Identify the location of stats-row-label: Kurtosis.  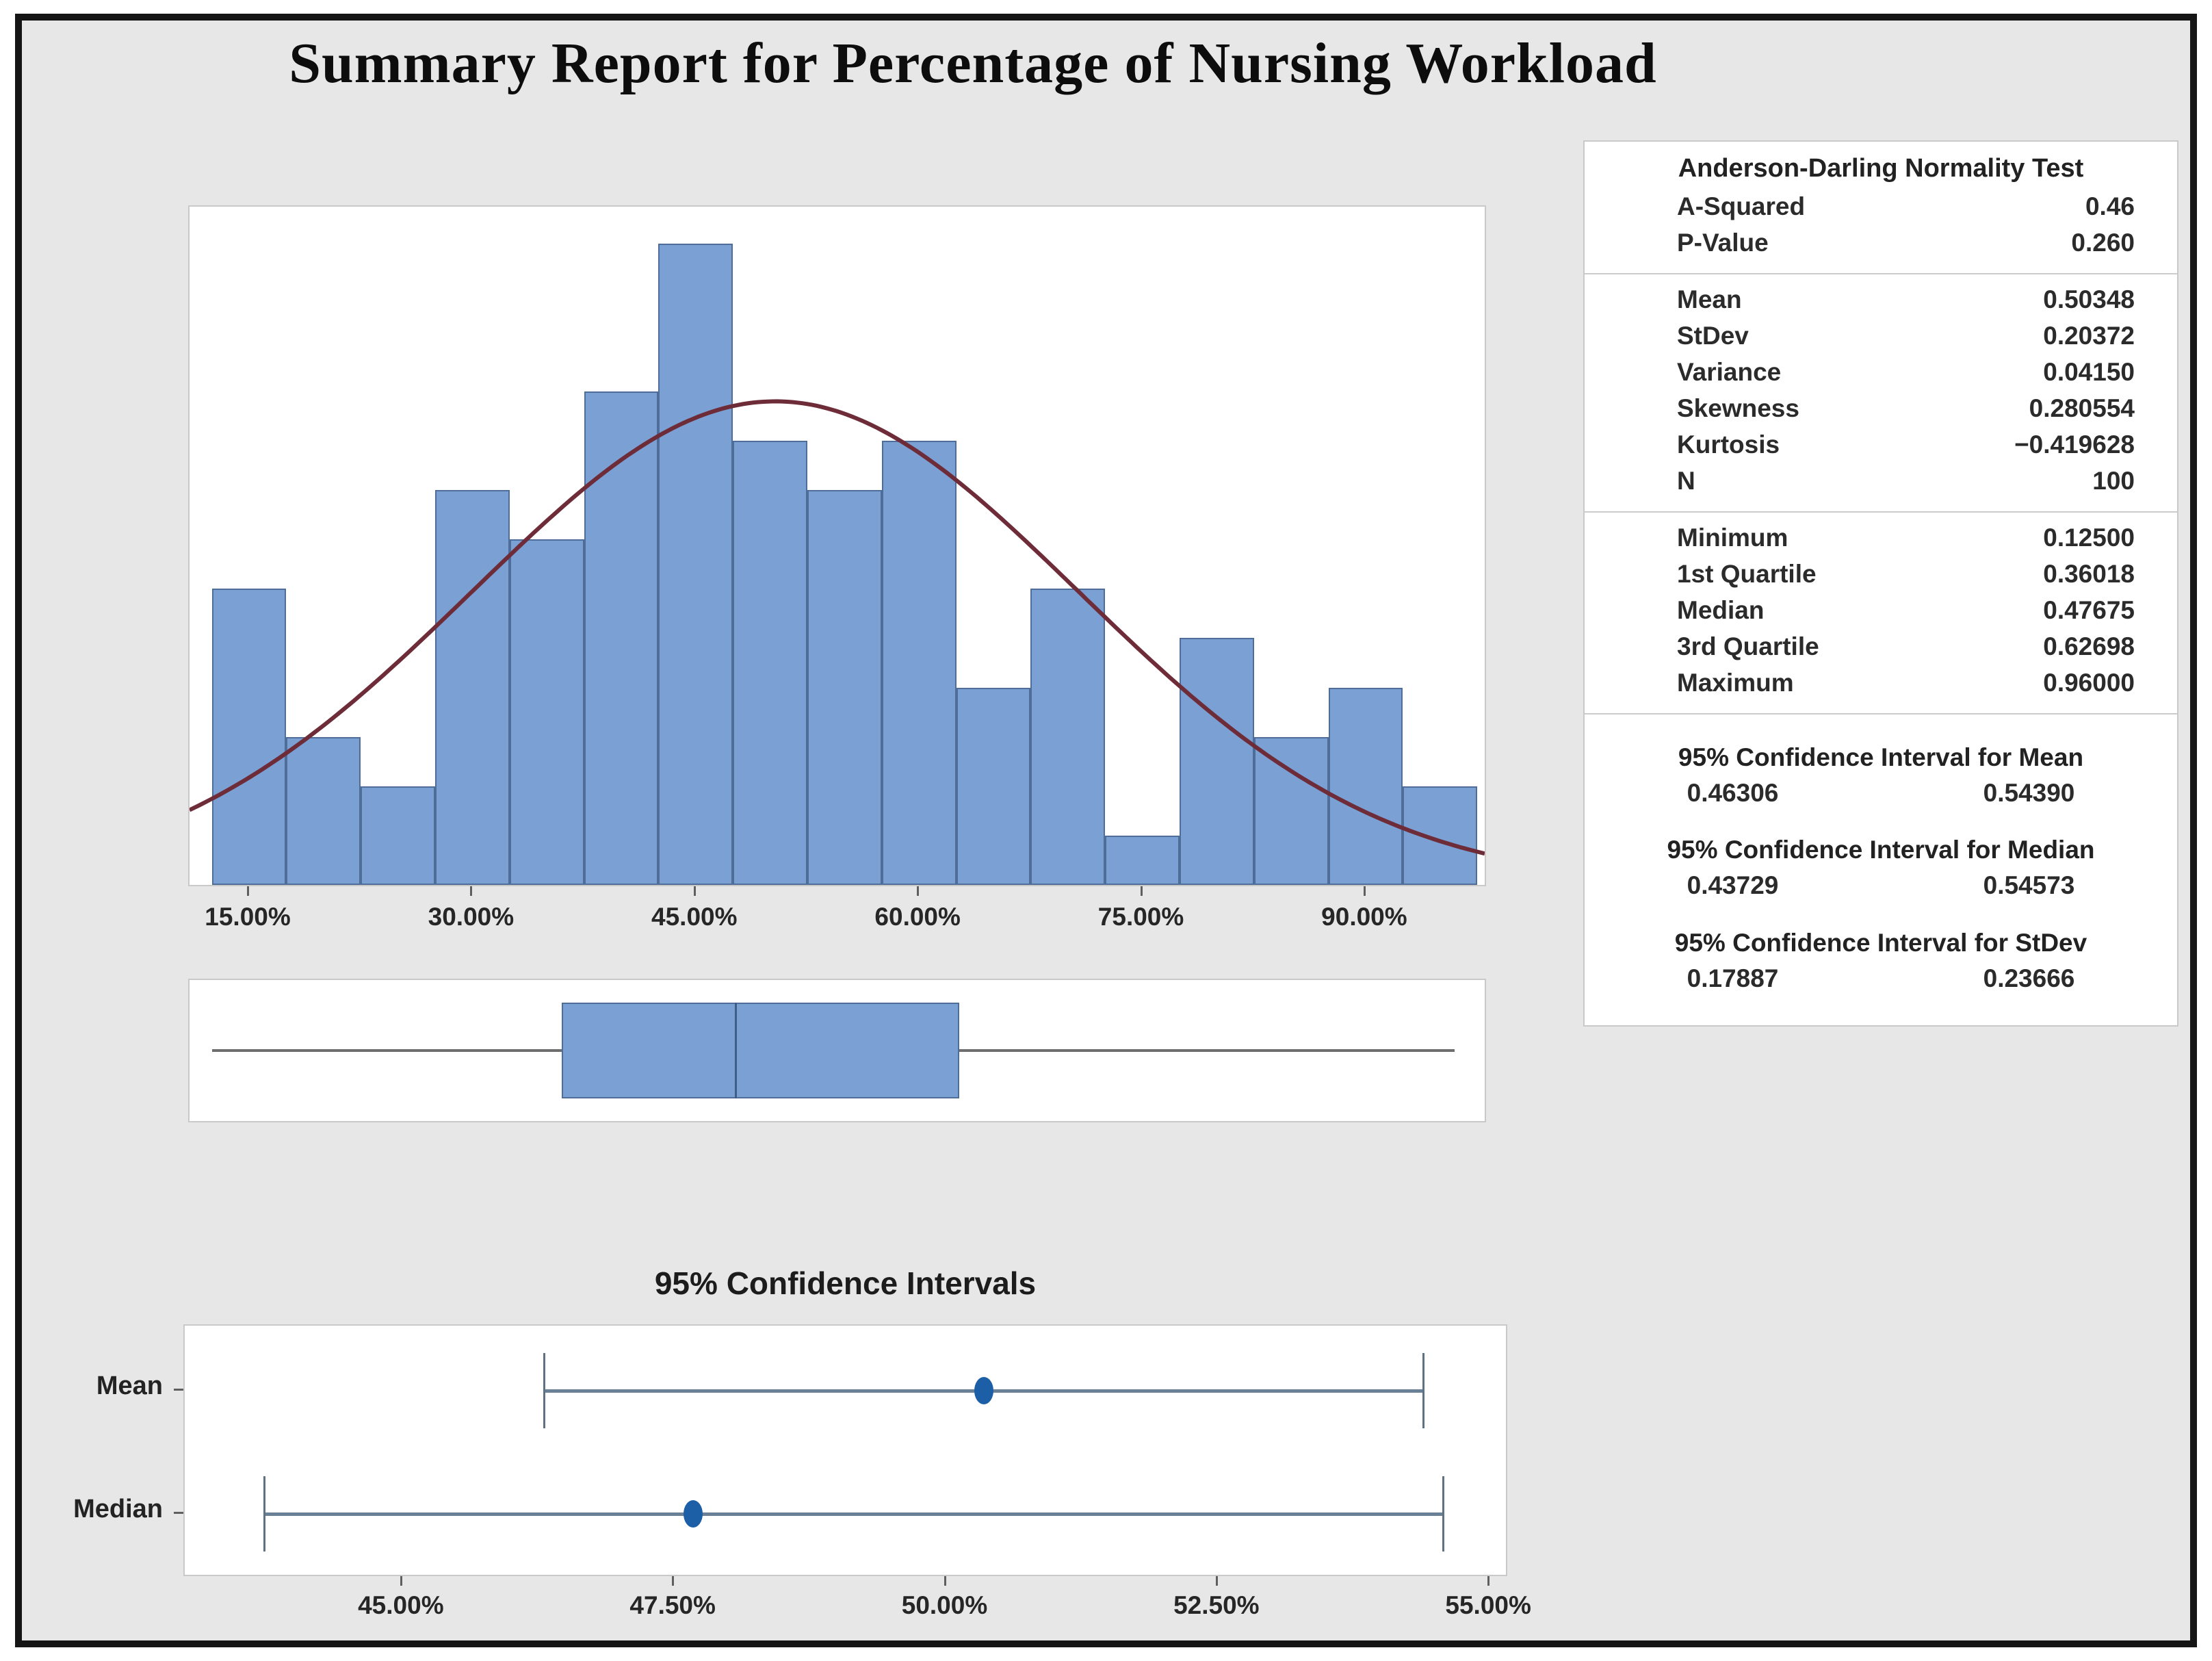
(1729, 445).